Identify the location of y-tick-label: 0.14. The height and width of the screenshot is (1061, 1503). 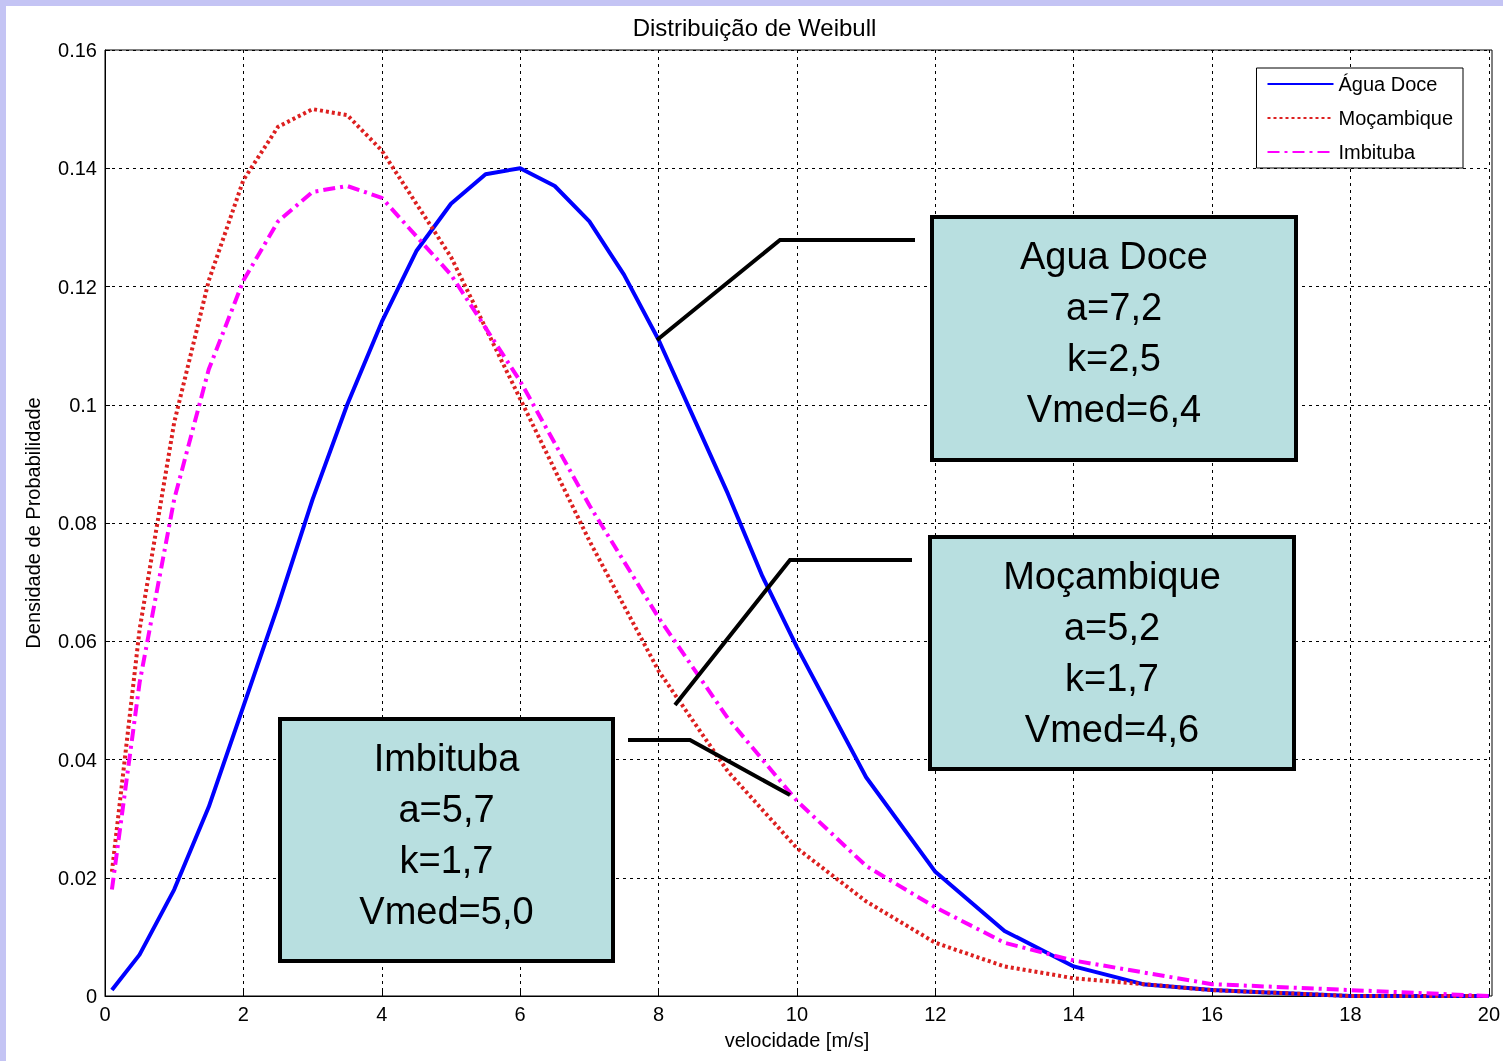
(77, 168).